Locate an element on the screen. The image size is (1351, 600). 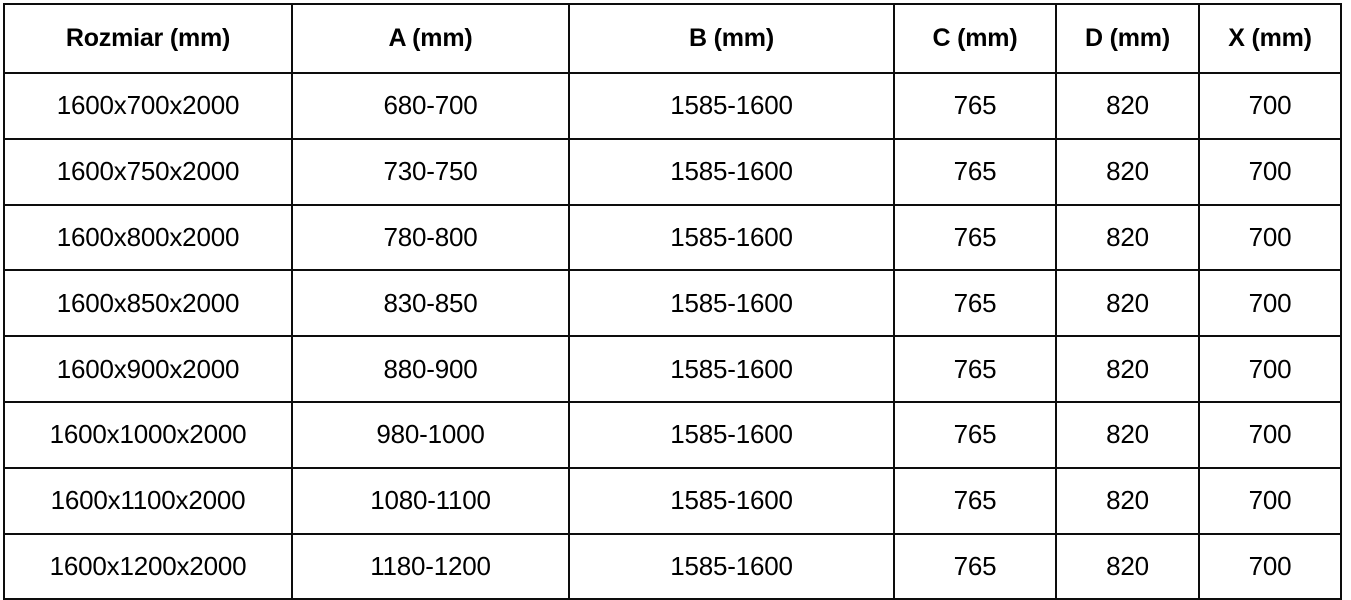
cell-size: 1600x1100x2000 is located at coordinates (148, 500).